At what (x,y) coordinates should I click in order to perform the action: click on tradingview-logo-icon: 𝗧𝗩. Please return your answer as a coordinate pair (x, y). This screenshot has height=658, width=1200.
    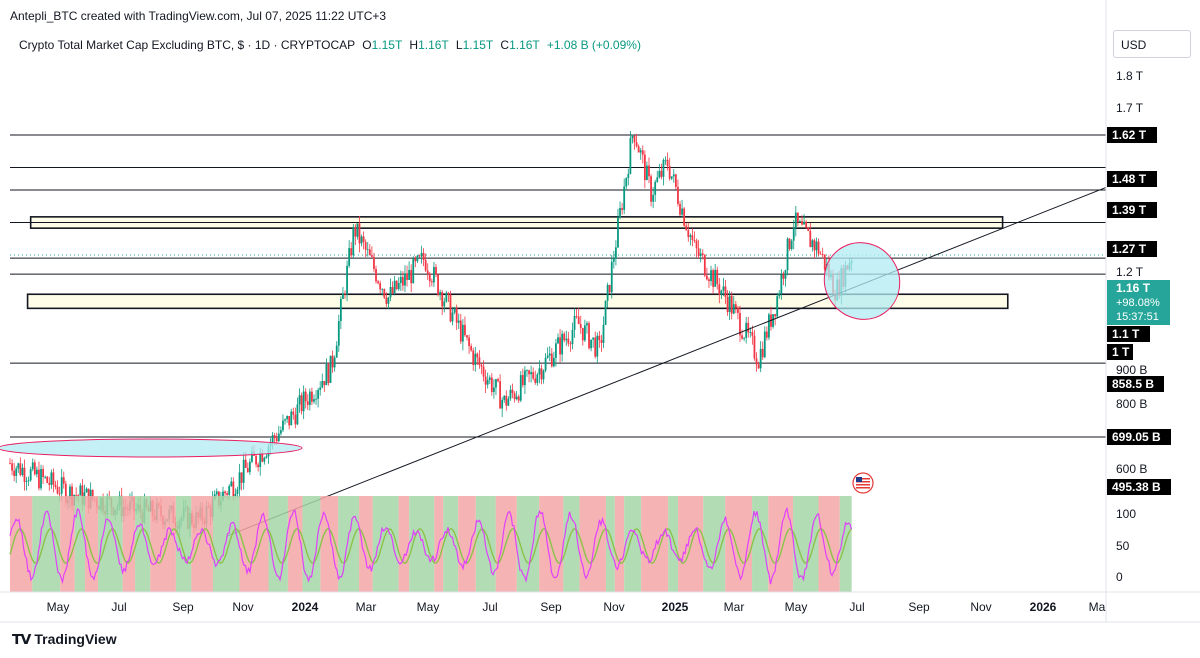
    Looking at the image, I should click on (21, 639).